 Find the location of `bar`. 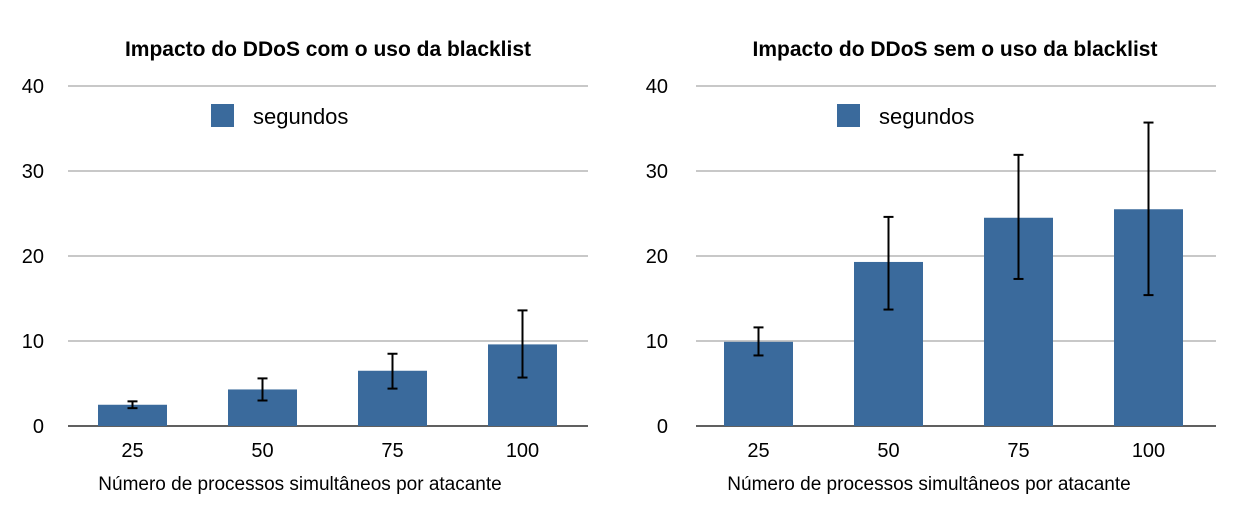

bar is located at coordinates (132, 415).